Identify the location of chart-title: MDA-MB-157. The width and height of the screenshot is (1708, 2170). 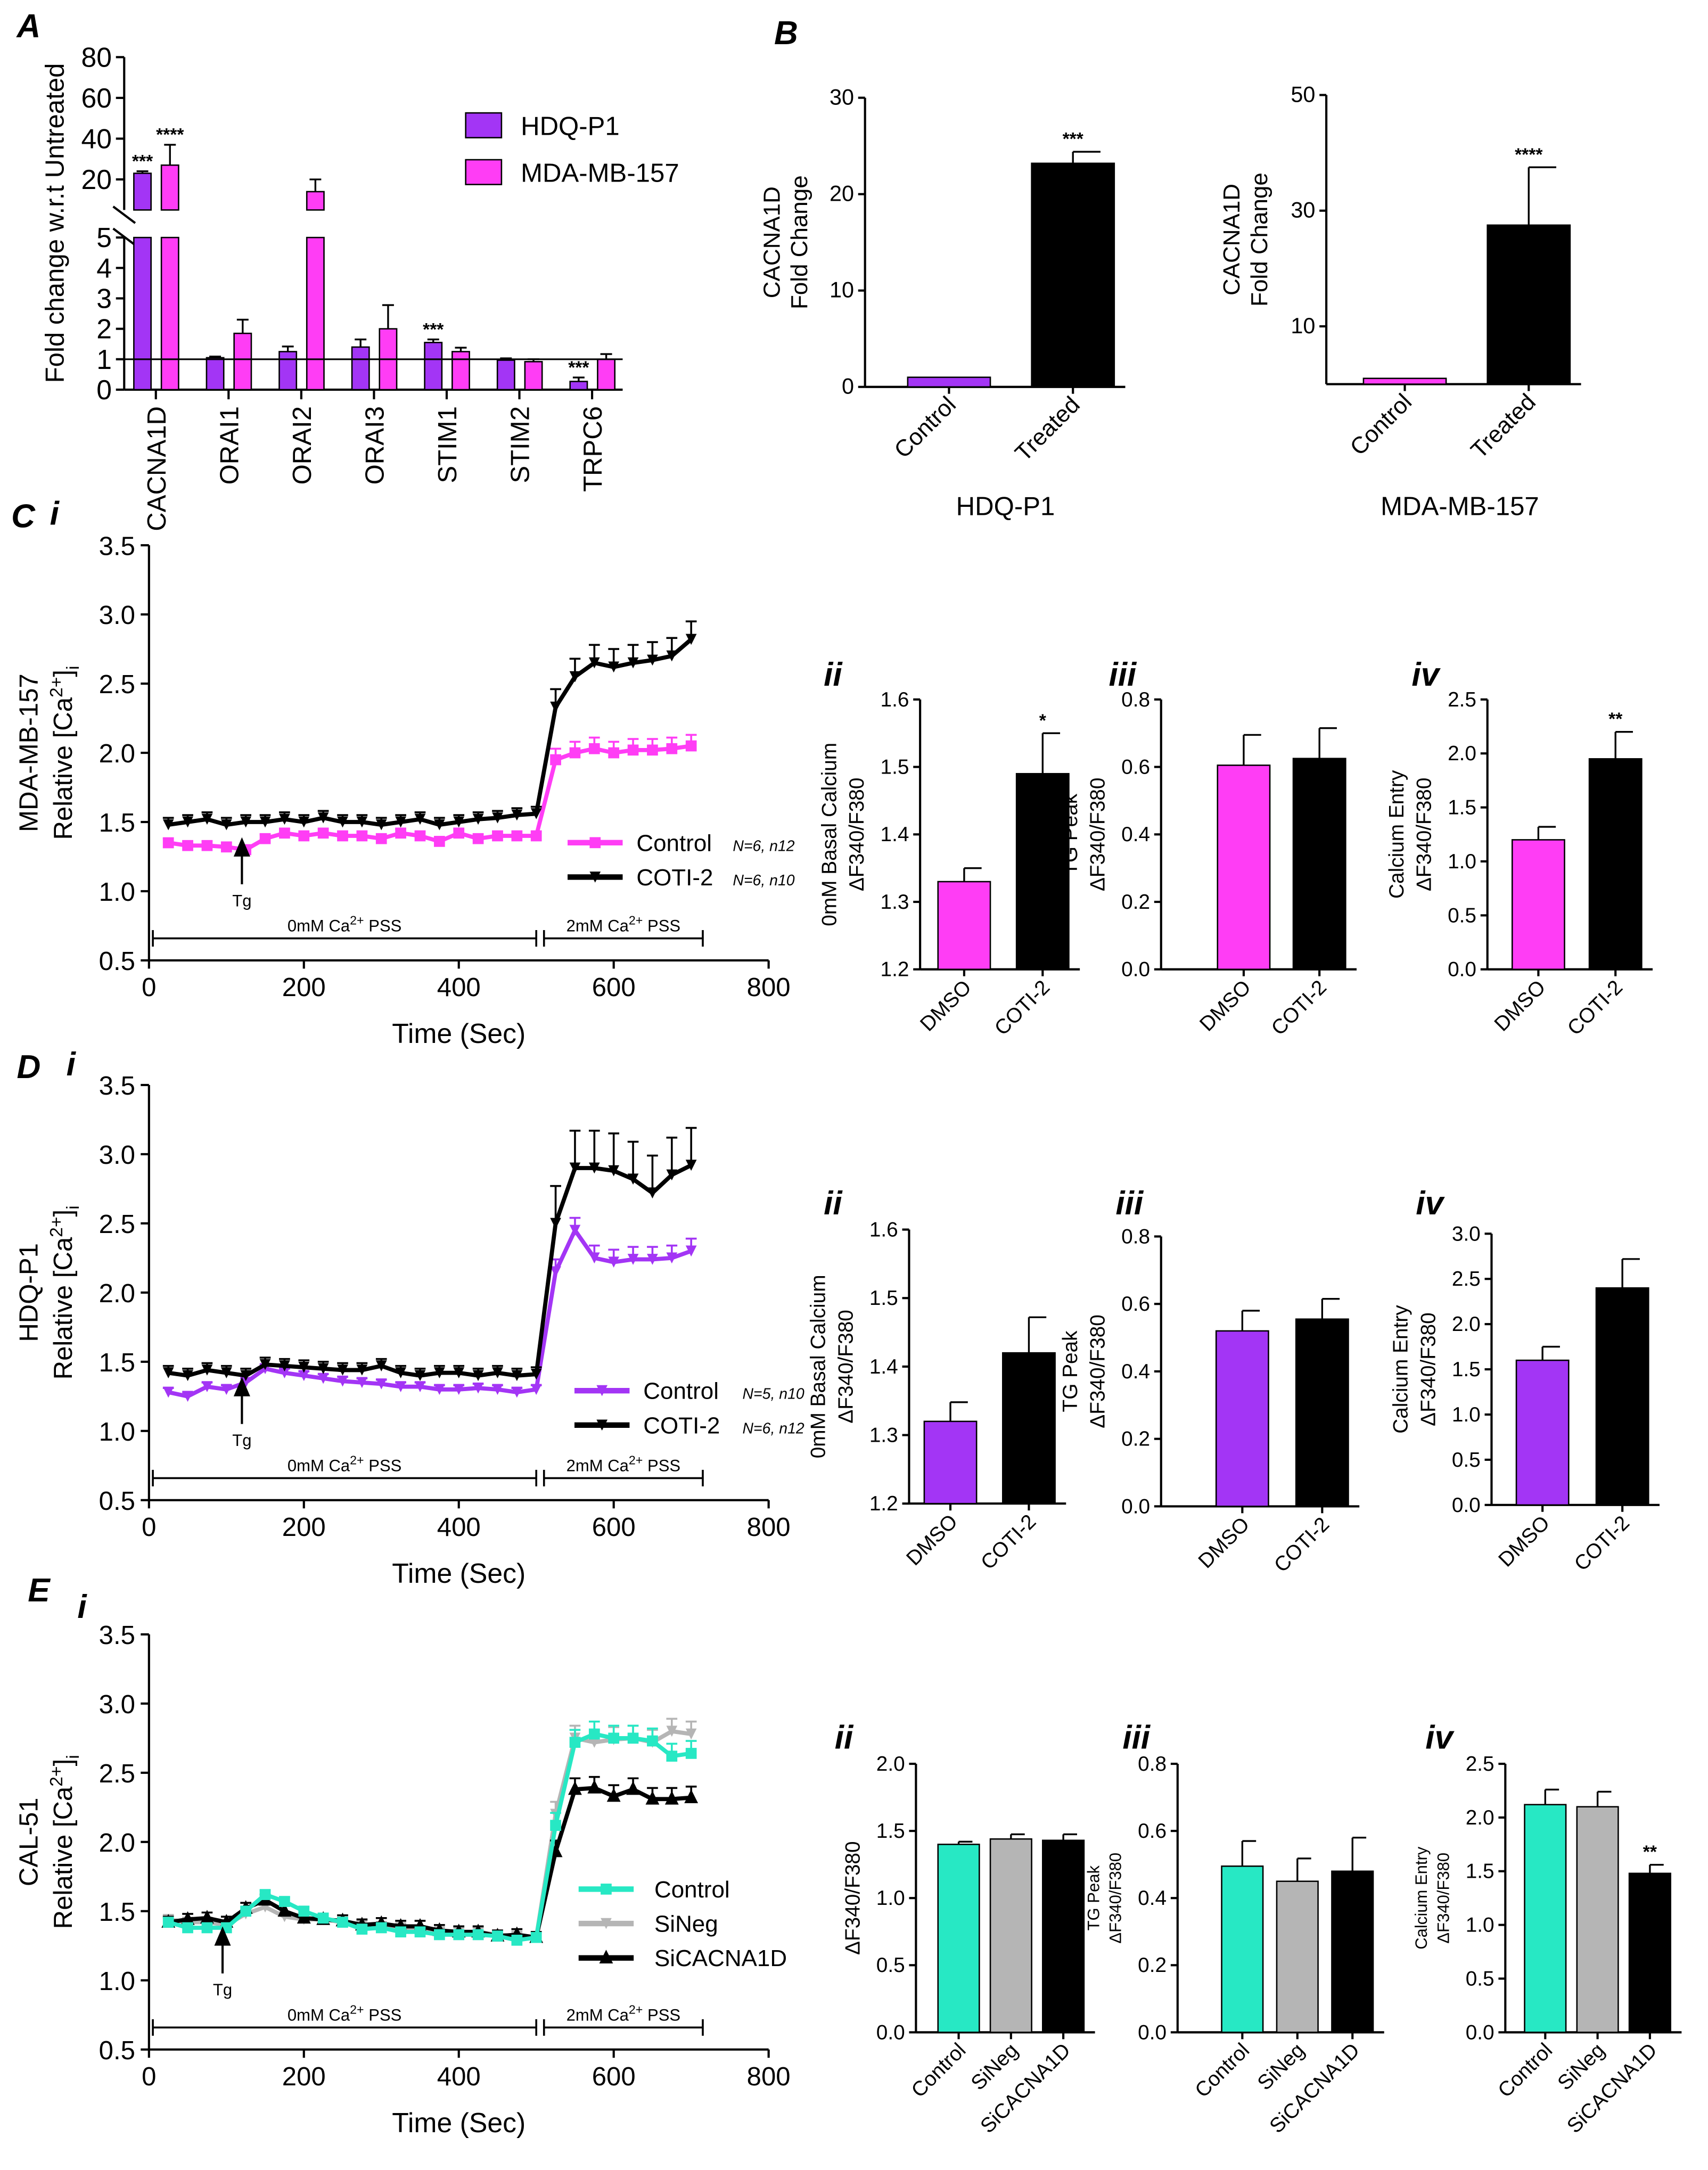
(1460, 507).